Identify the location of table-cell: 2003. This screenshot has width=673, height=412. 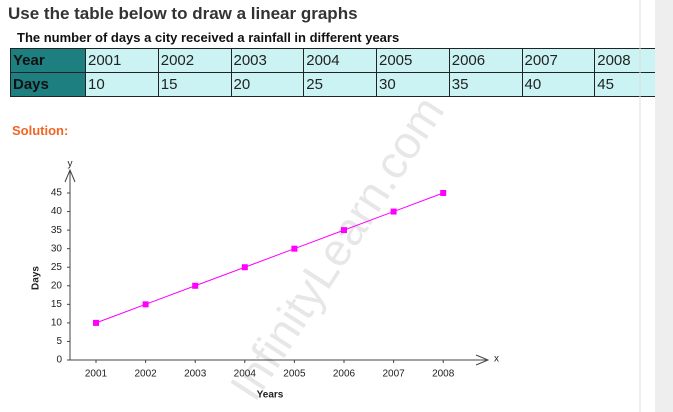
(267, 60).